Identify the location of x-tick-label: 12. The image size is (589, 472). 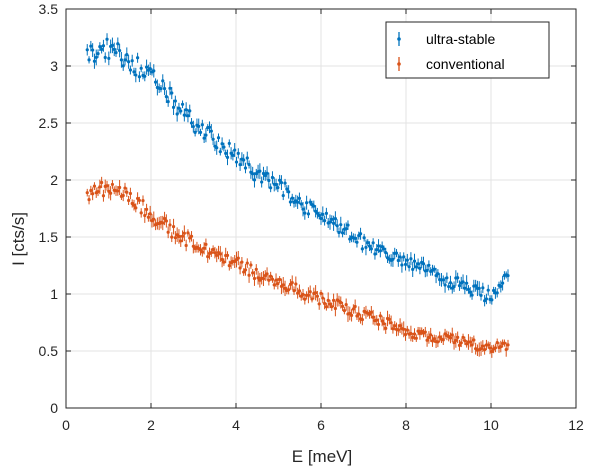
(576, 425).